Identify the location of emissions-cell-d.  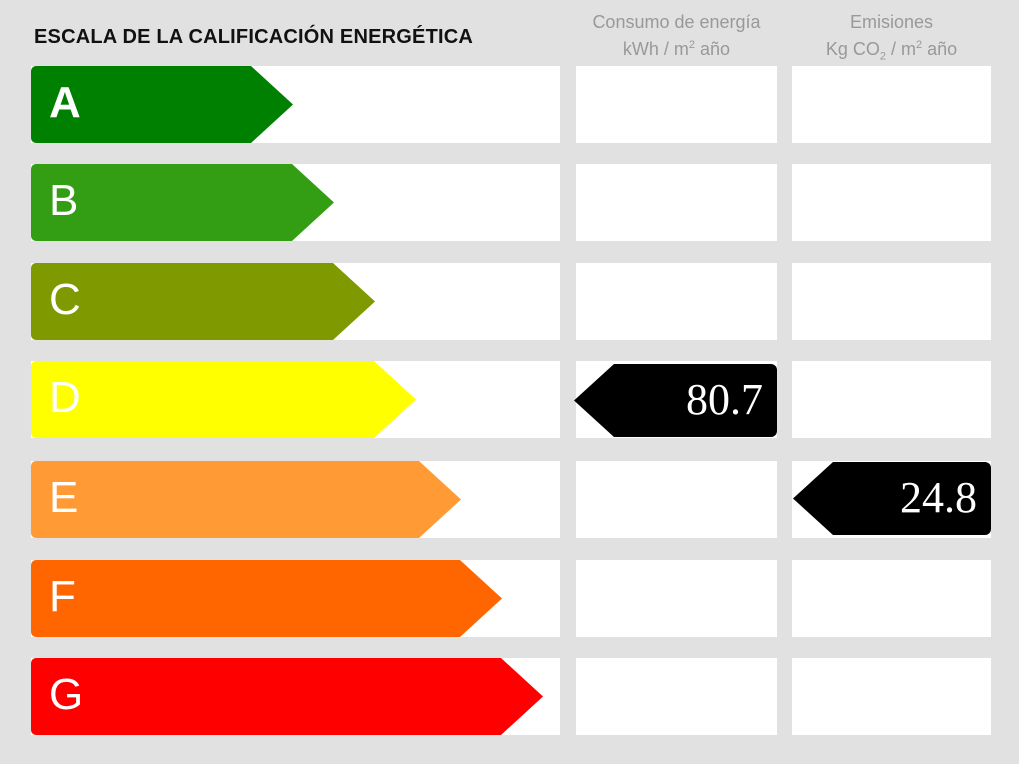
(891, 399).